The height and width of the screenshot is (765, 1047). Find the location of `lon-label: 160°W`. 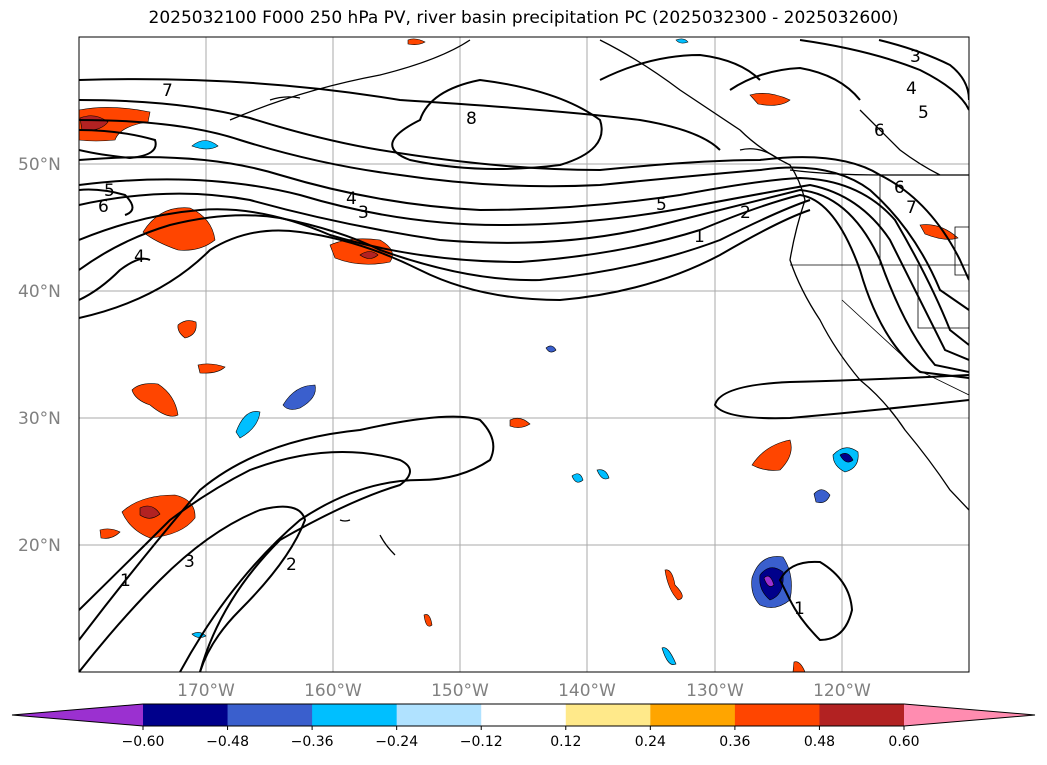

lon-label: 160°W is located at coordinates (333, 691).